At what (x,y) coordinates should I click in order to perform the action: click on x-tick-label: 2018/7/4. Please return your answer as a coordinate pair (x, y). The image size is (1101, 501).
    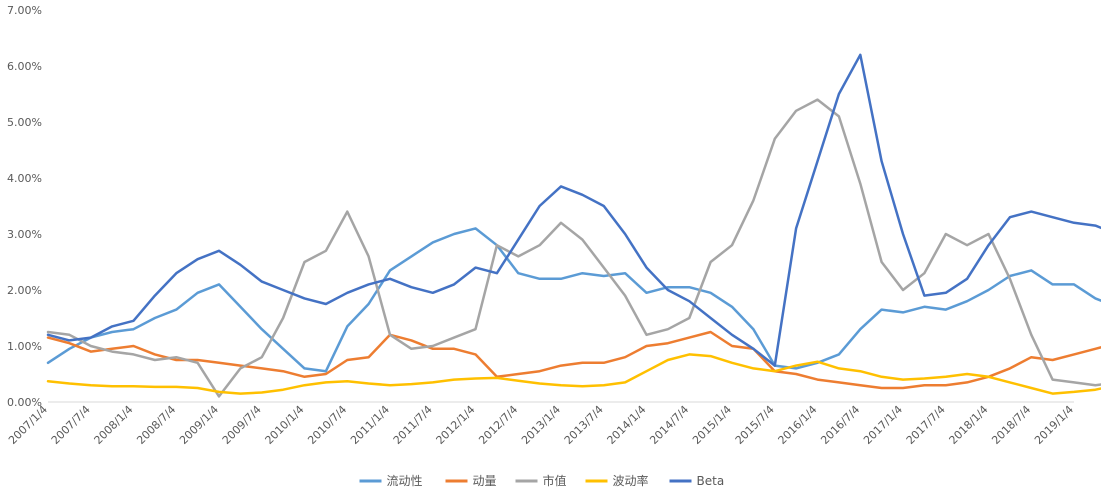
    Looking at the image, I should click on (1011, 425).